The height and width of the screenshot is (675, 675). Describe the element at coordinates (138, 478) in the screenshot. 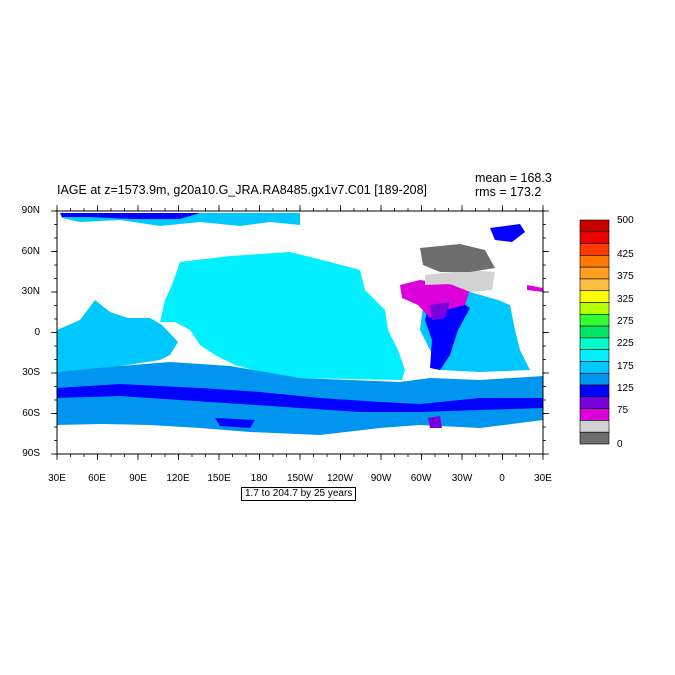

I see `lon-label: 90E` at that location.